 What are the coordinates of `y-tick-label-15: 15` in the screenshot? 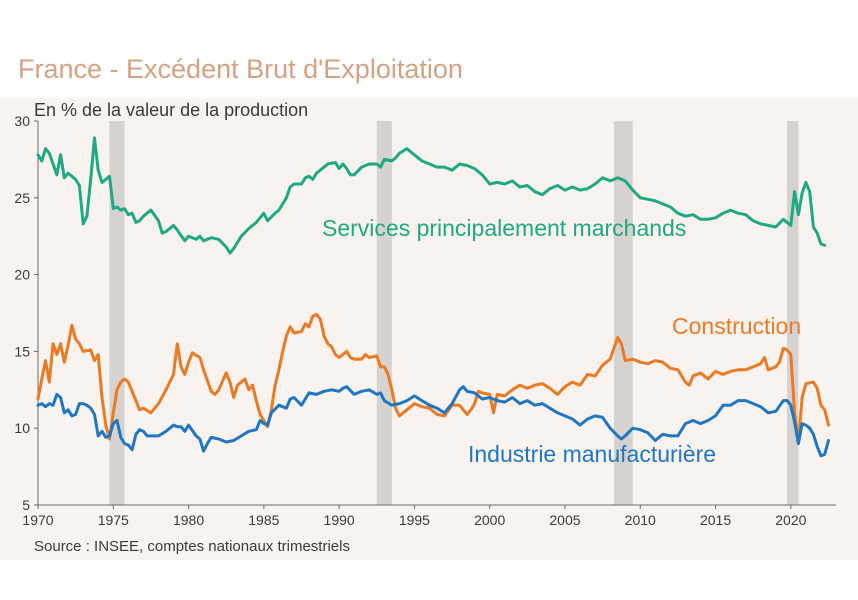 It's located at (22, 351).